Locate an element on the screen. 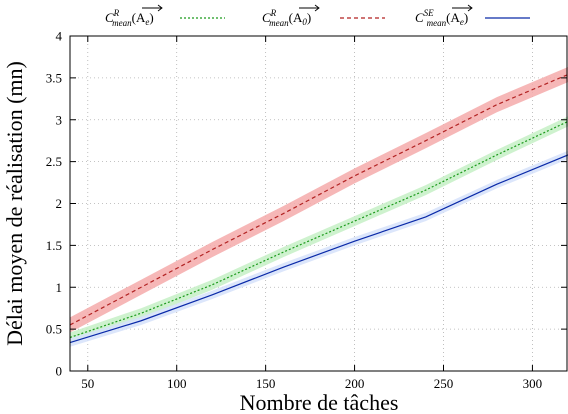 Image resolution: width=568 pixels, height=414 pixels. legend-label: CR mean(Ae) is located at coordinates (129, 18).